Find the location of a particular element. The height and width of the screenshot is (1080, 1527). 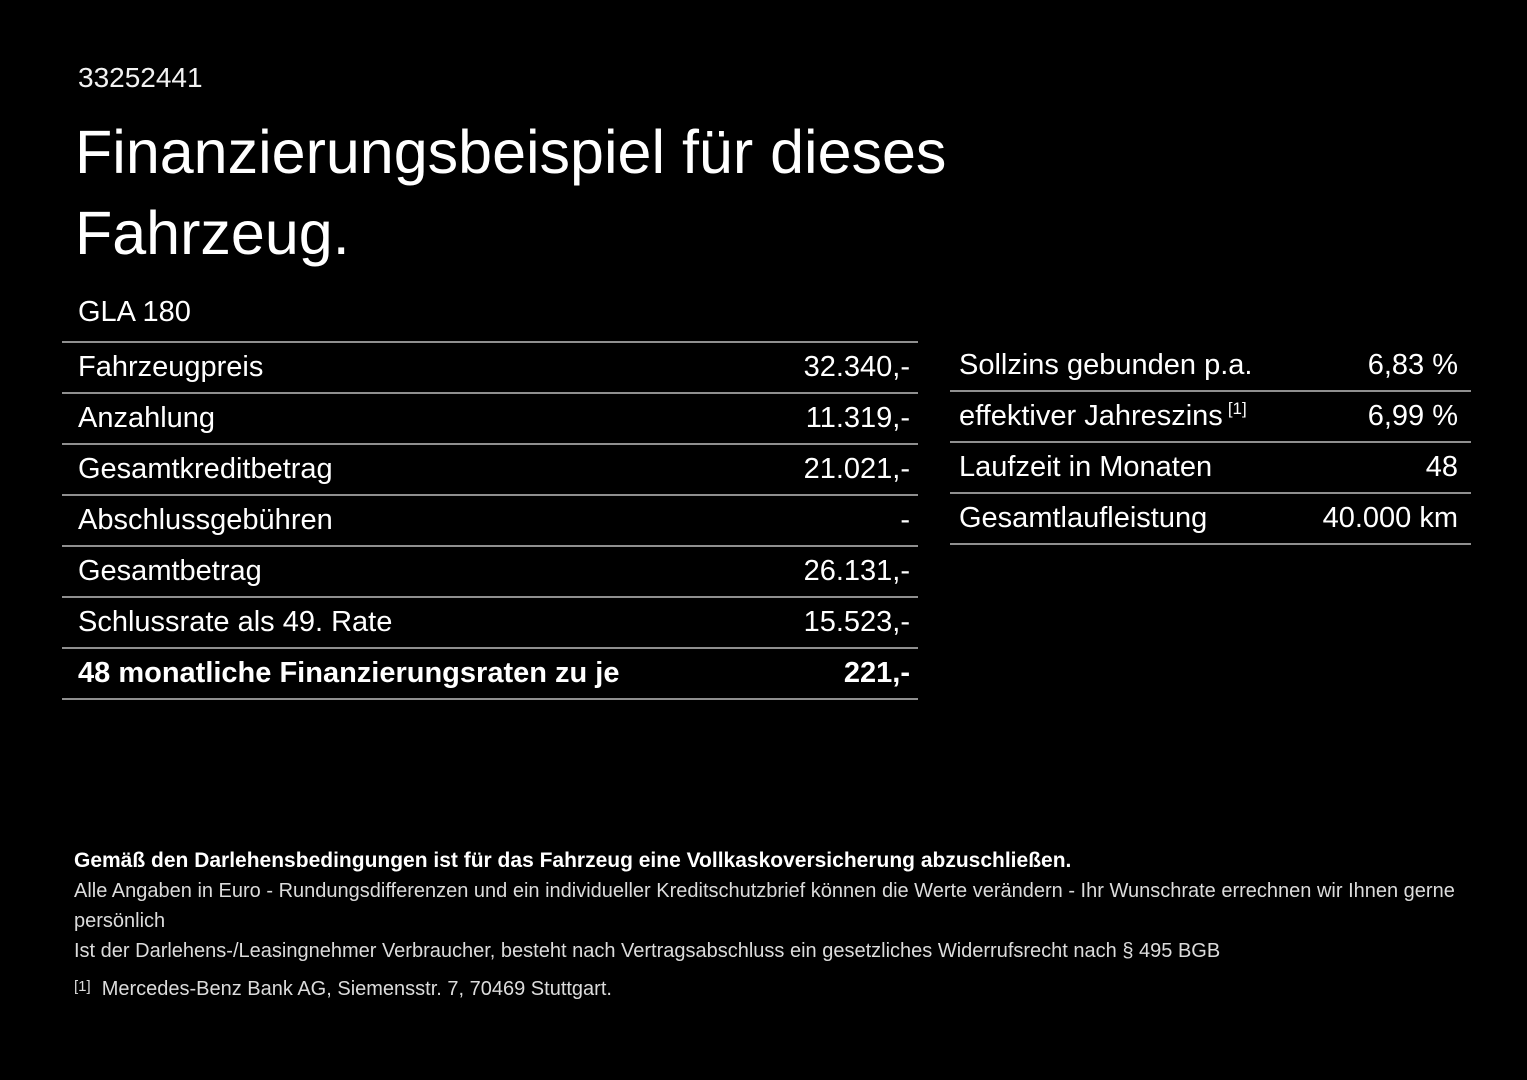

row-value: 48 is located at coordinates (1441, 467).